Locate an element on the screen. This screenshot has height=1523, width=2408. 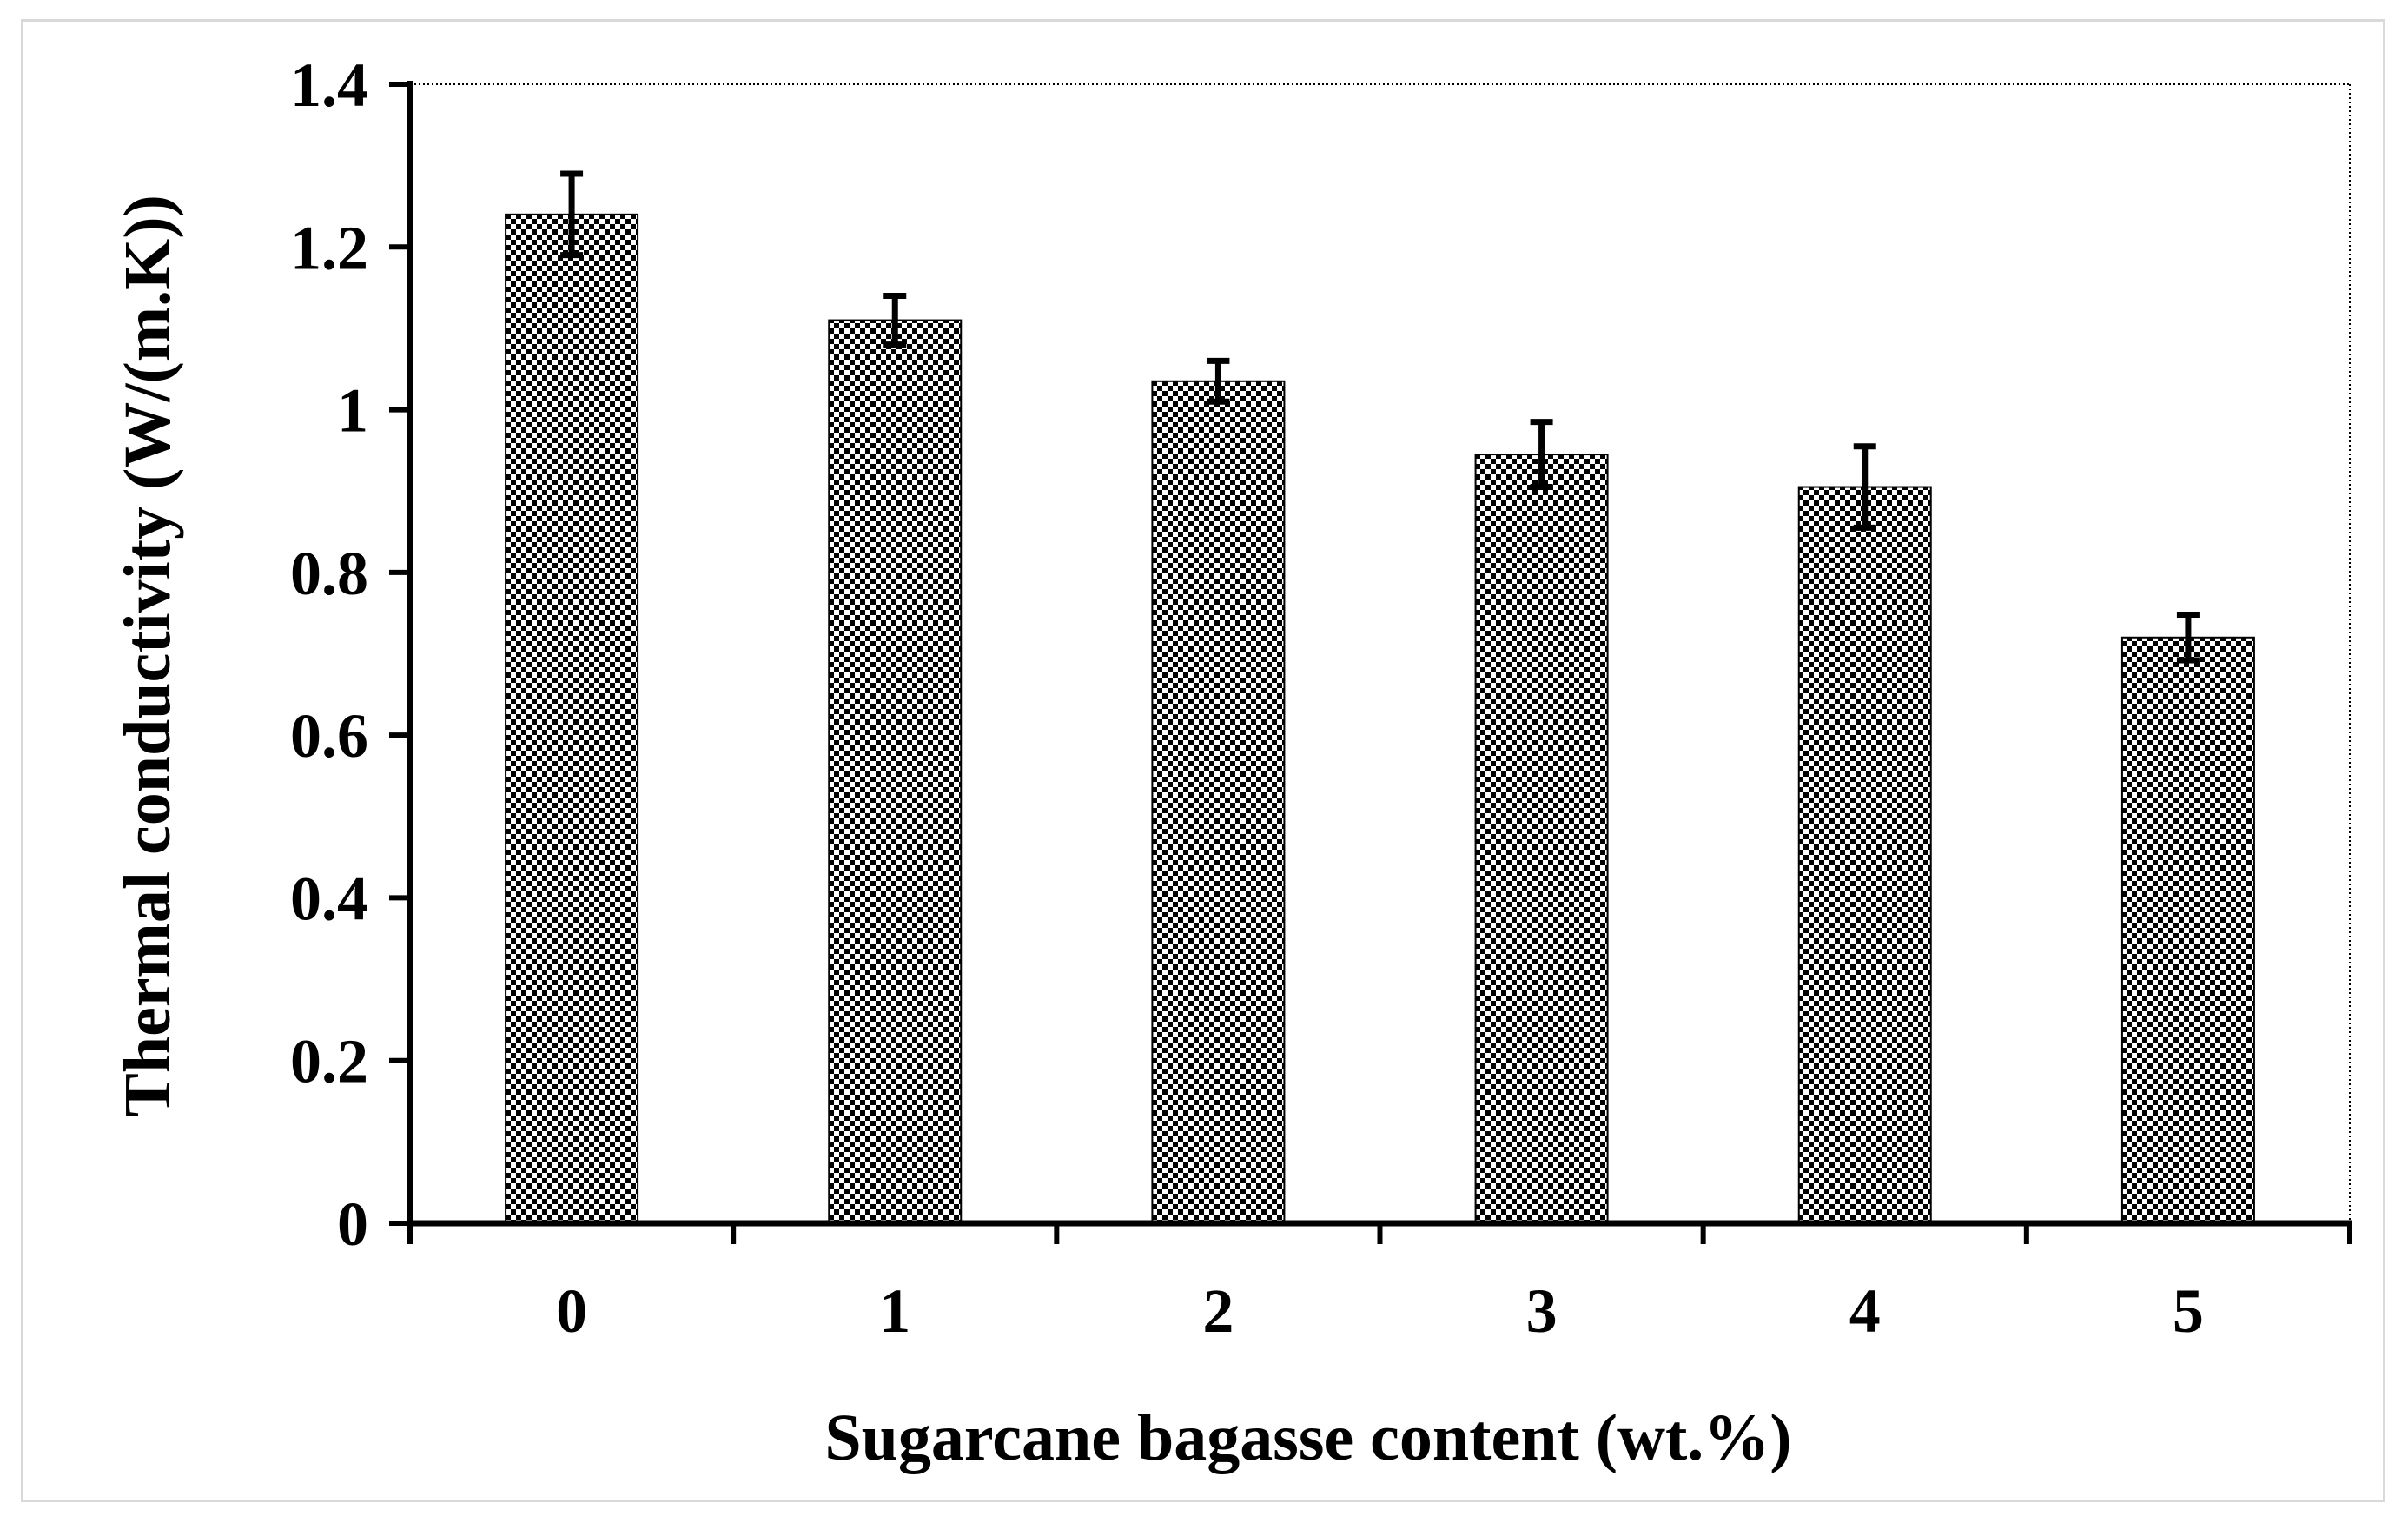
x-tick-label: 0 is located at coordinates (572, 1311).